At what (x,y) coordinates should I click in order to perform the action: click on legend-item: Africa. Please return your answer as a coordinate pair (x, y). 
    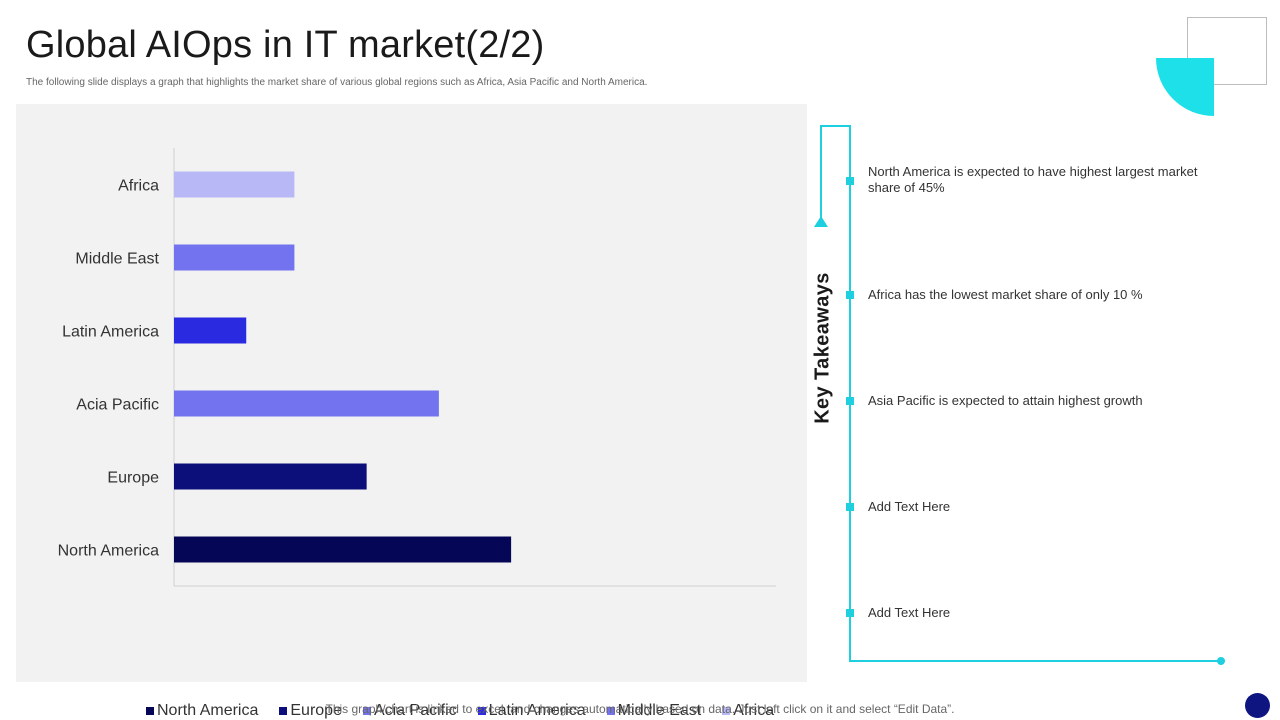
    Looking at the image, I should click on (748, 711).